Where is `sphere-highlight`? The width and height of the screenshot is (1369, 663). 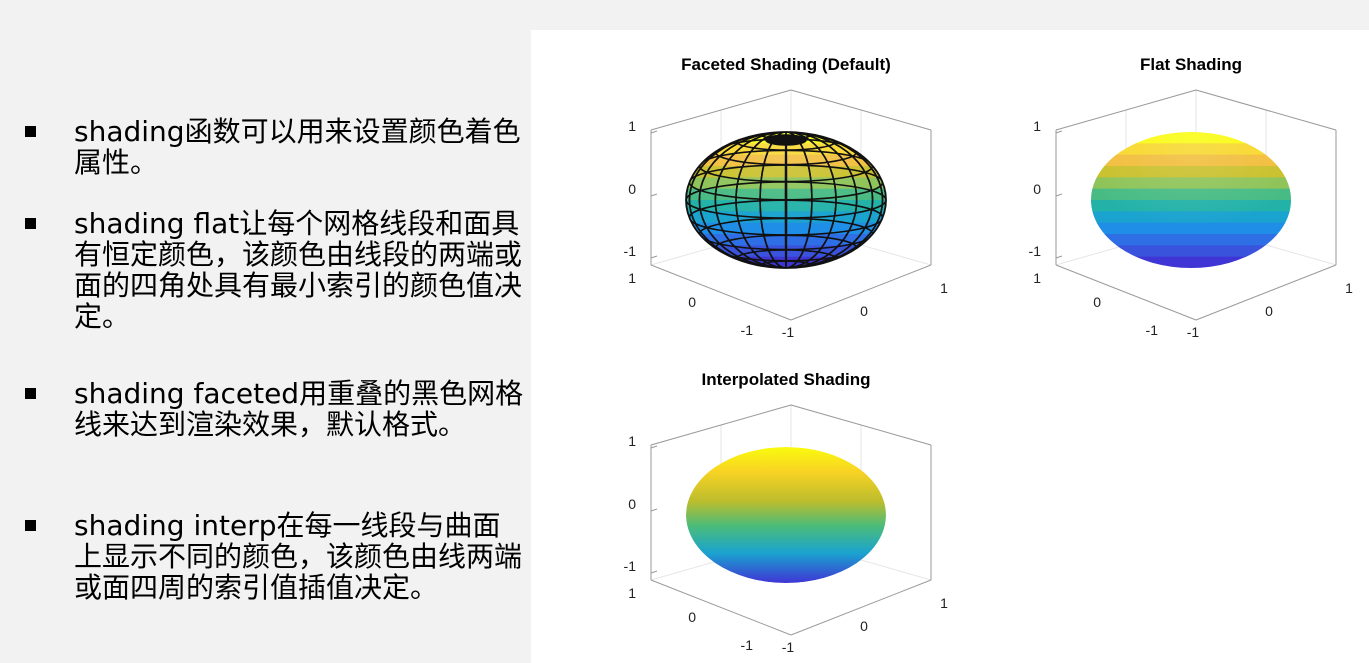 sphere-highlight is located at coordinates (1191, 200).